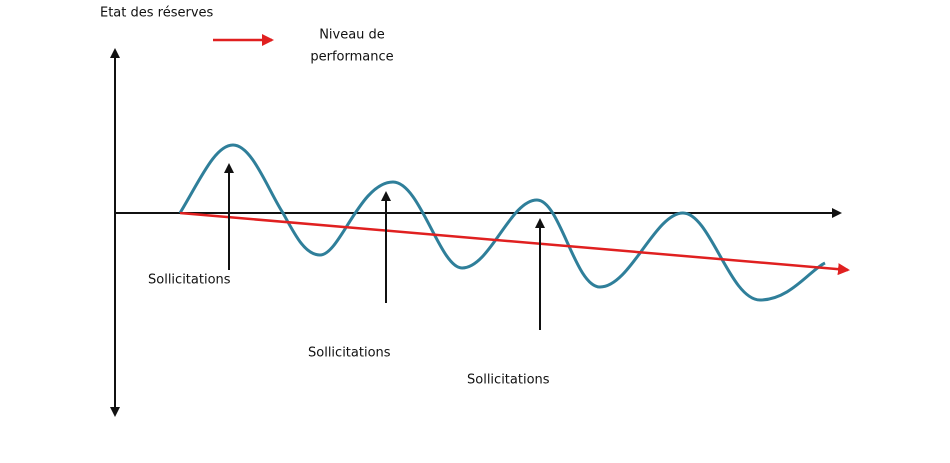 The width and height of the screenshot is (950, 463). I want to click on legend-label: performance, so click(351, 57).